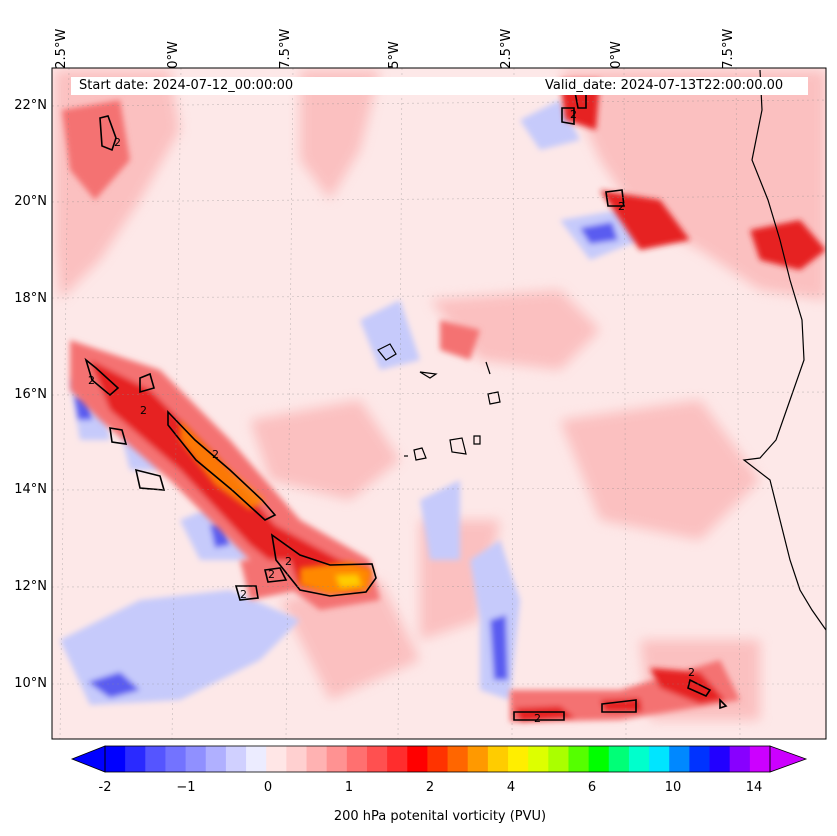 The height and width of the screenshot is (836, 837). What do you see at coordinates (30, 298) in the screenshot?
I see `lat-label: 18°N` at bounding box center [30, 298].